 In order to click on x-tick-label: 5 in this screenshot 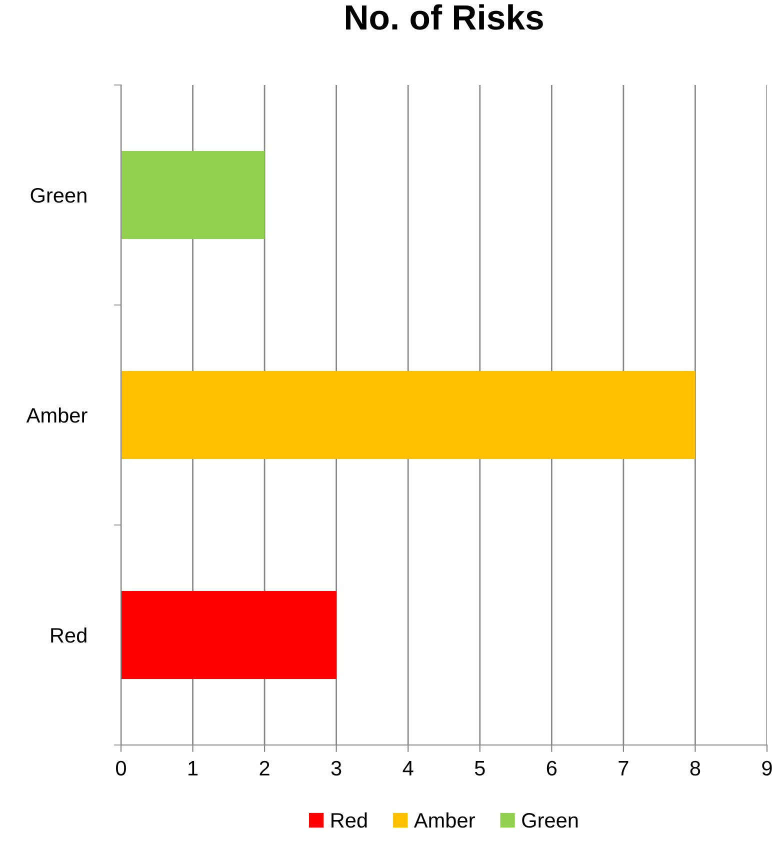, I will do `click(479, 768)`.